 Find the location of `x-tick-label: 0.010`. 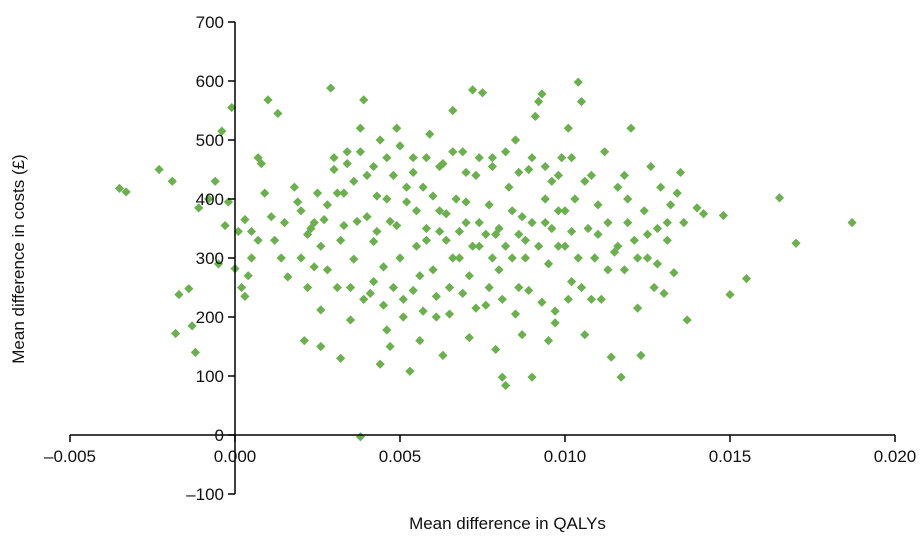

x-tick-label: 0.010 is located at coordinates (565, 456).